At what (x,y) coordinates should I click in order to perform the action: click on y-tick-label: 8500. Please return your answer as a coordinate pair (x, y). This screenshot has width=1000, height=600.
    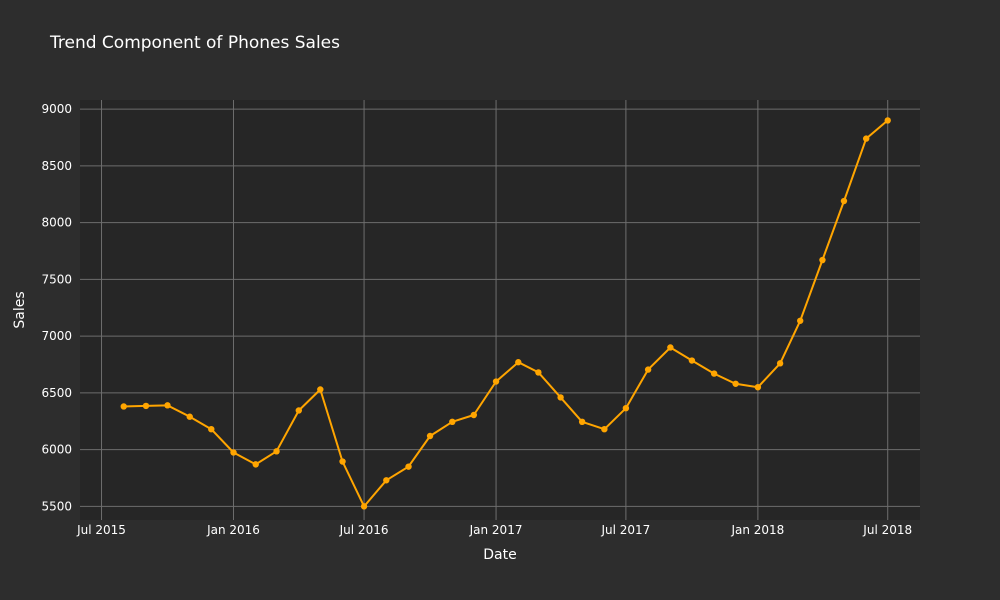
    Looking at the image, I should click on (56, 166).